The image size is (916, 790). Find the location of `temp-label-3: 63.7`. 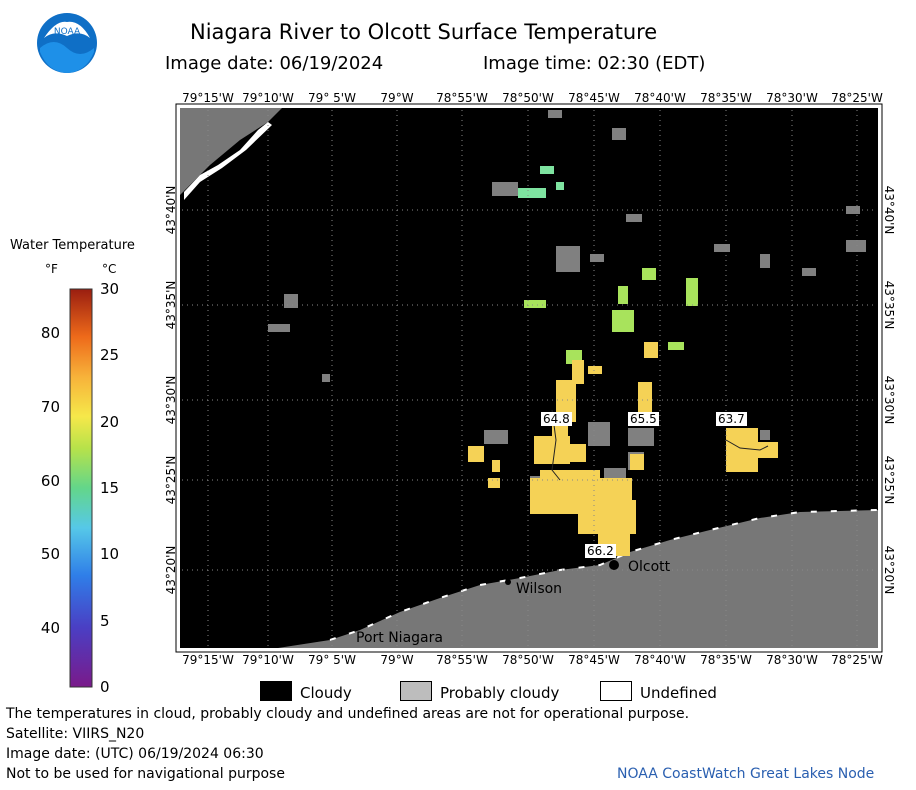

temp-label-3: 63.7 is located at coordinates (731, 419).